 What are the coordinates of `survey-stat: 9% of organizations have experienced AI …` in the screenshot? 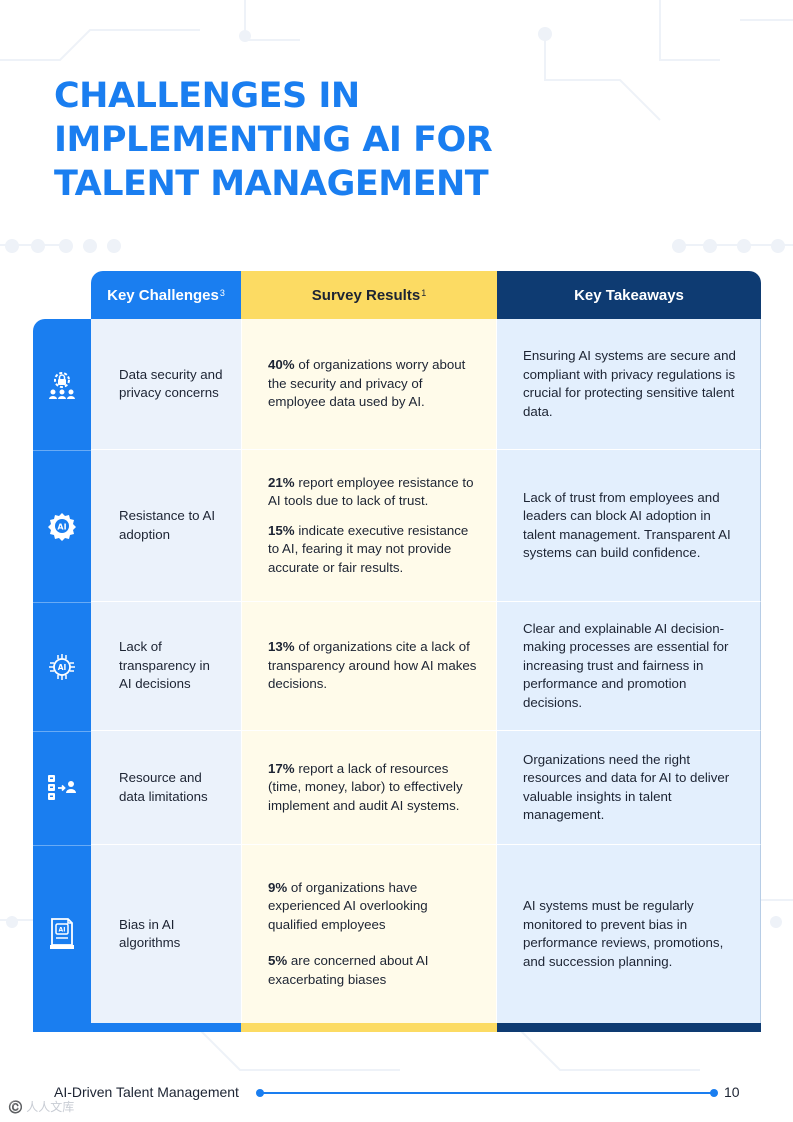 It's located at (373, 907).